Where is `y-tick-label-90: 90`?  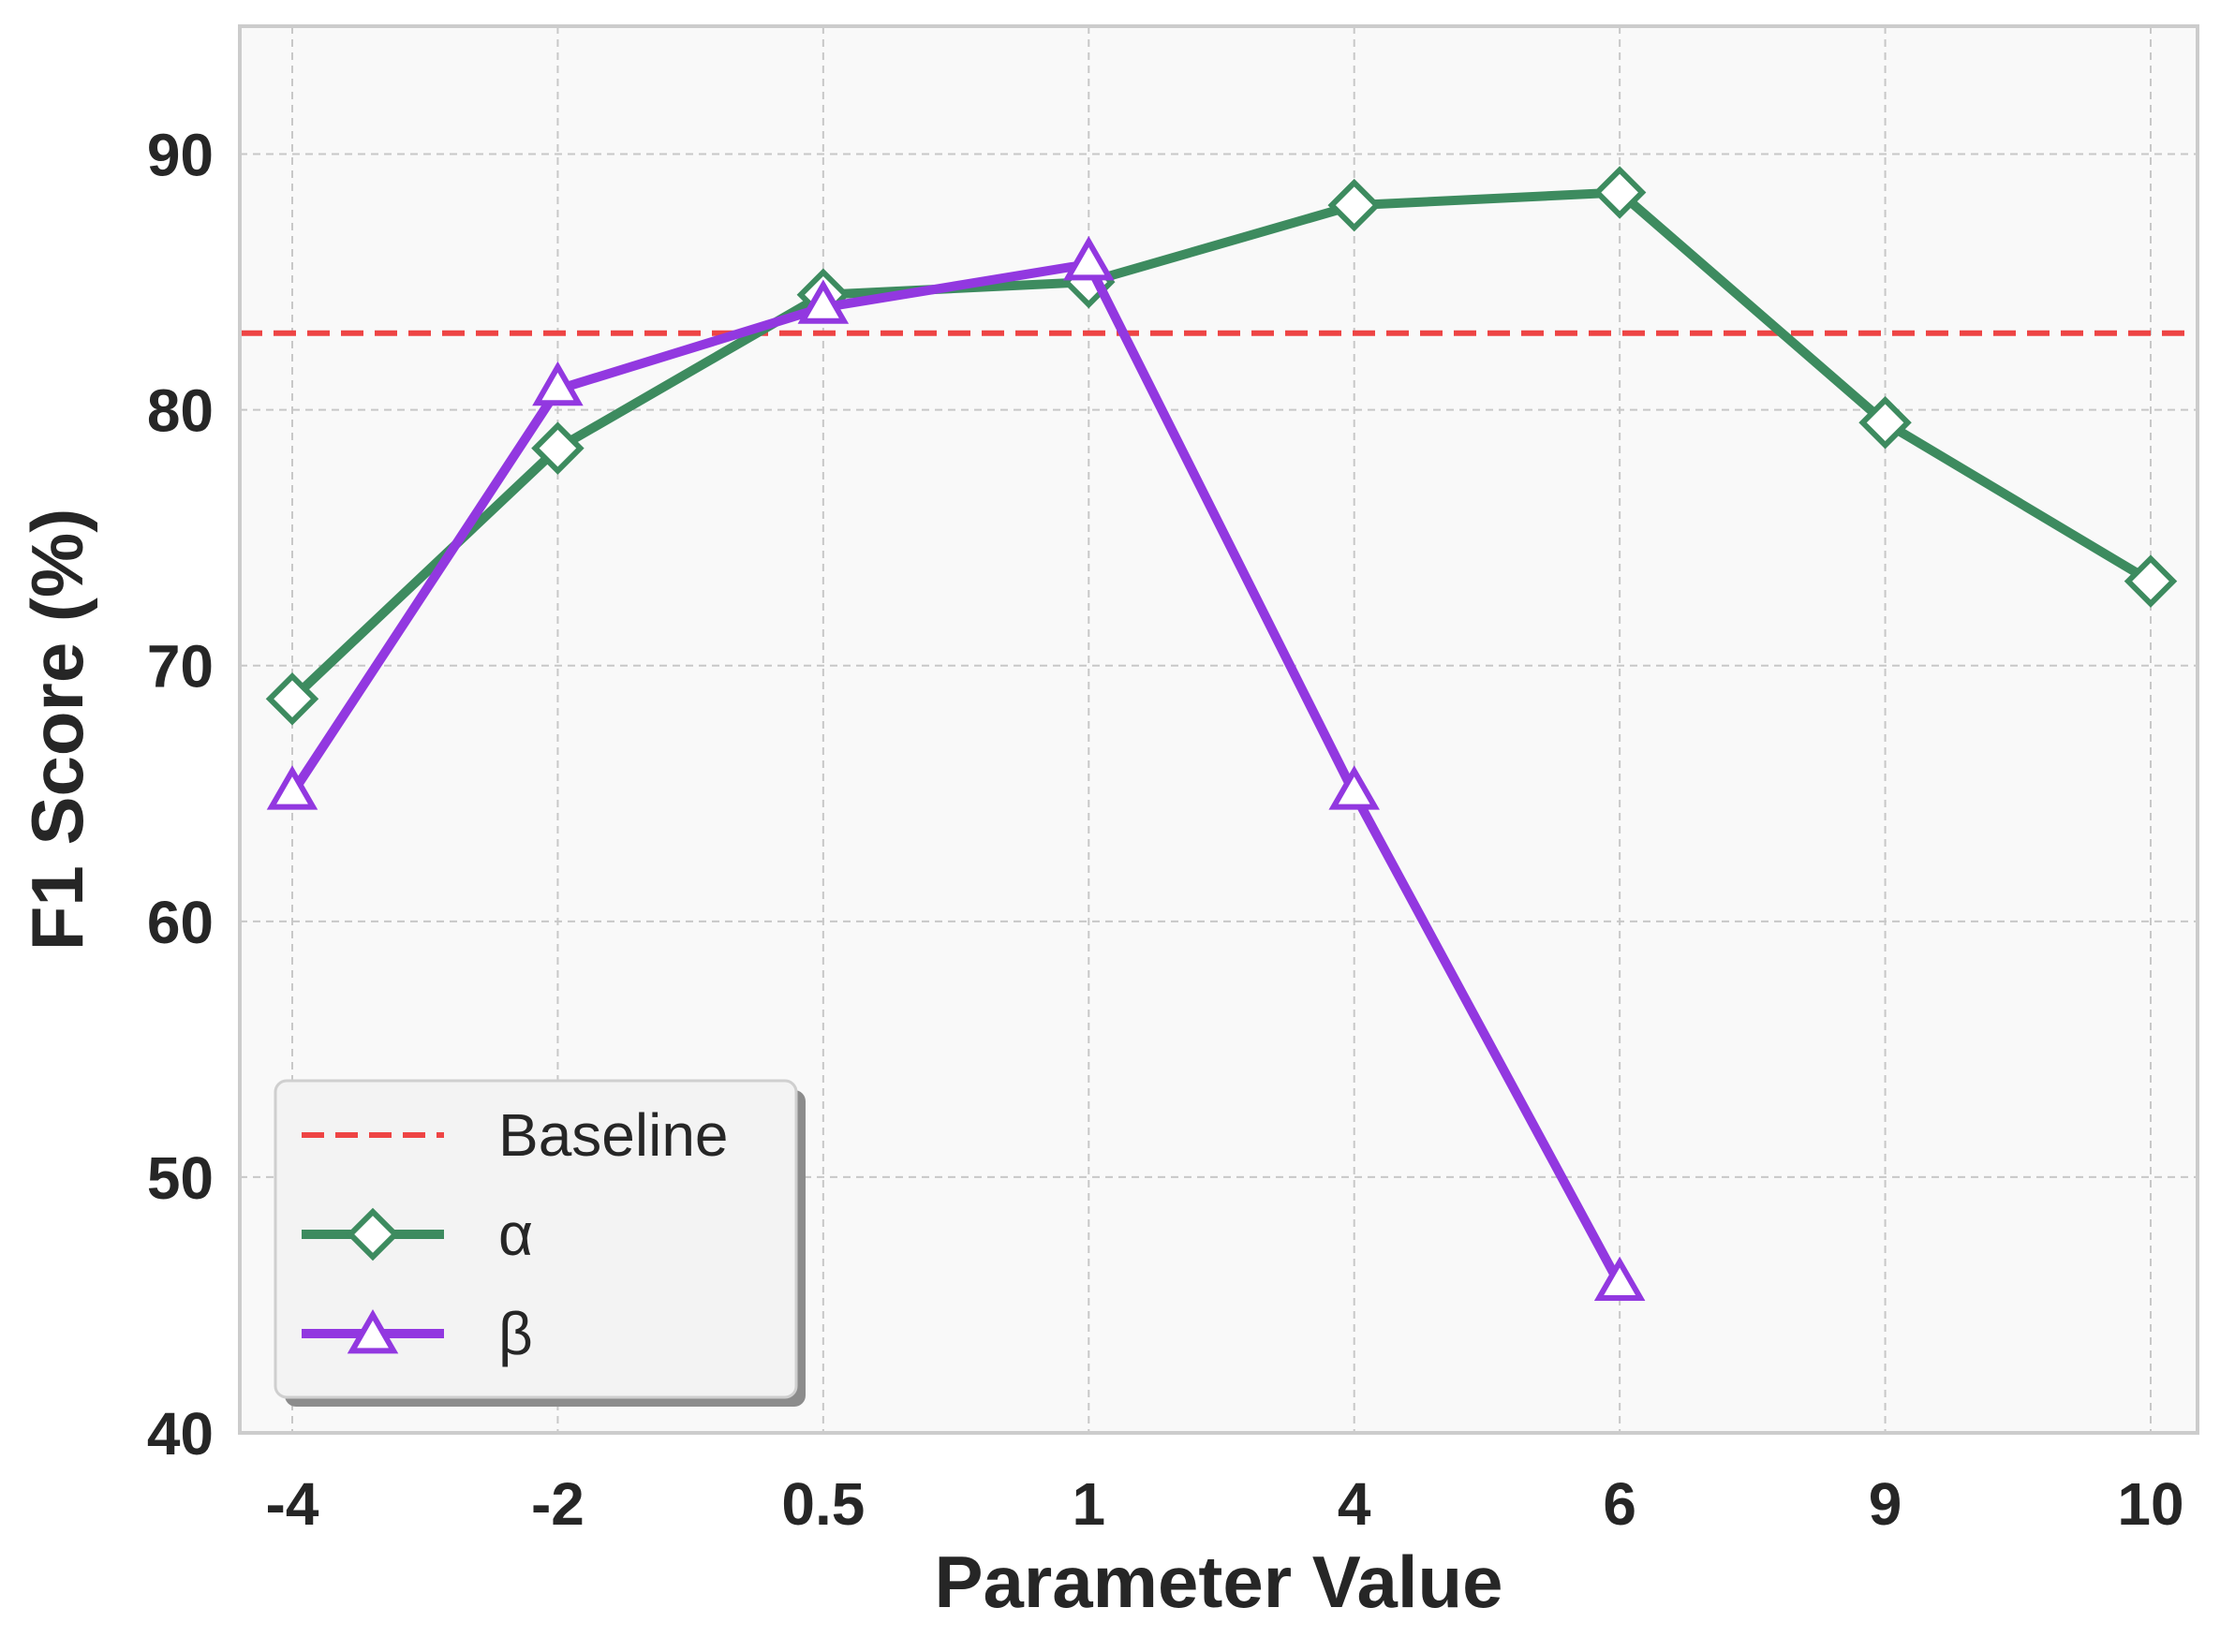 y-tick-label-90: 90 is located at coordinates (180, 155).